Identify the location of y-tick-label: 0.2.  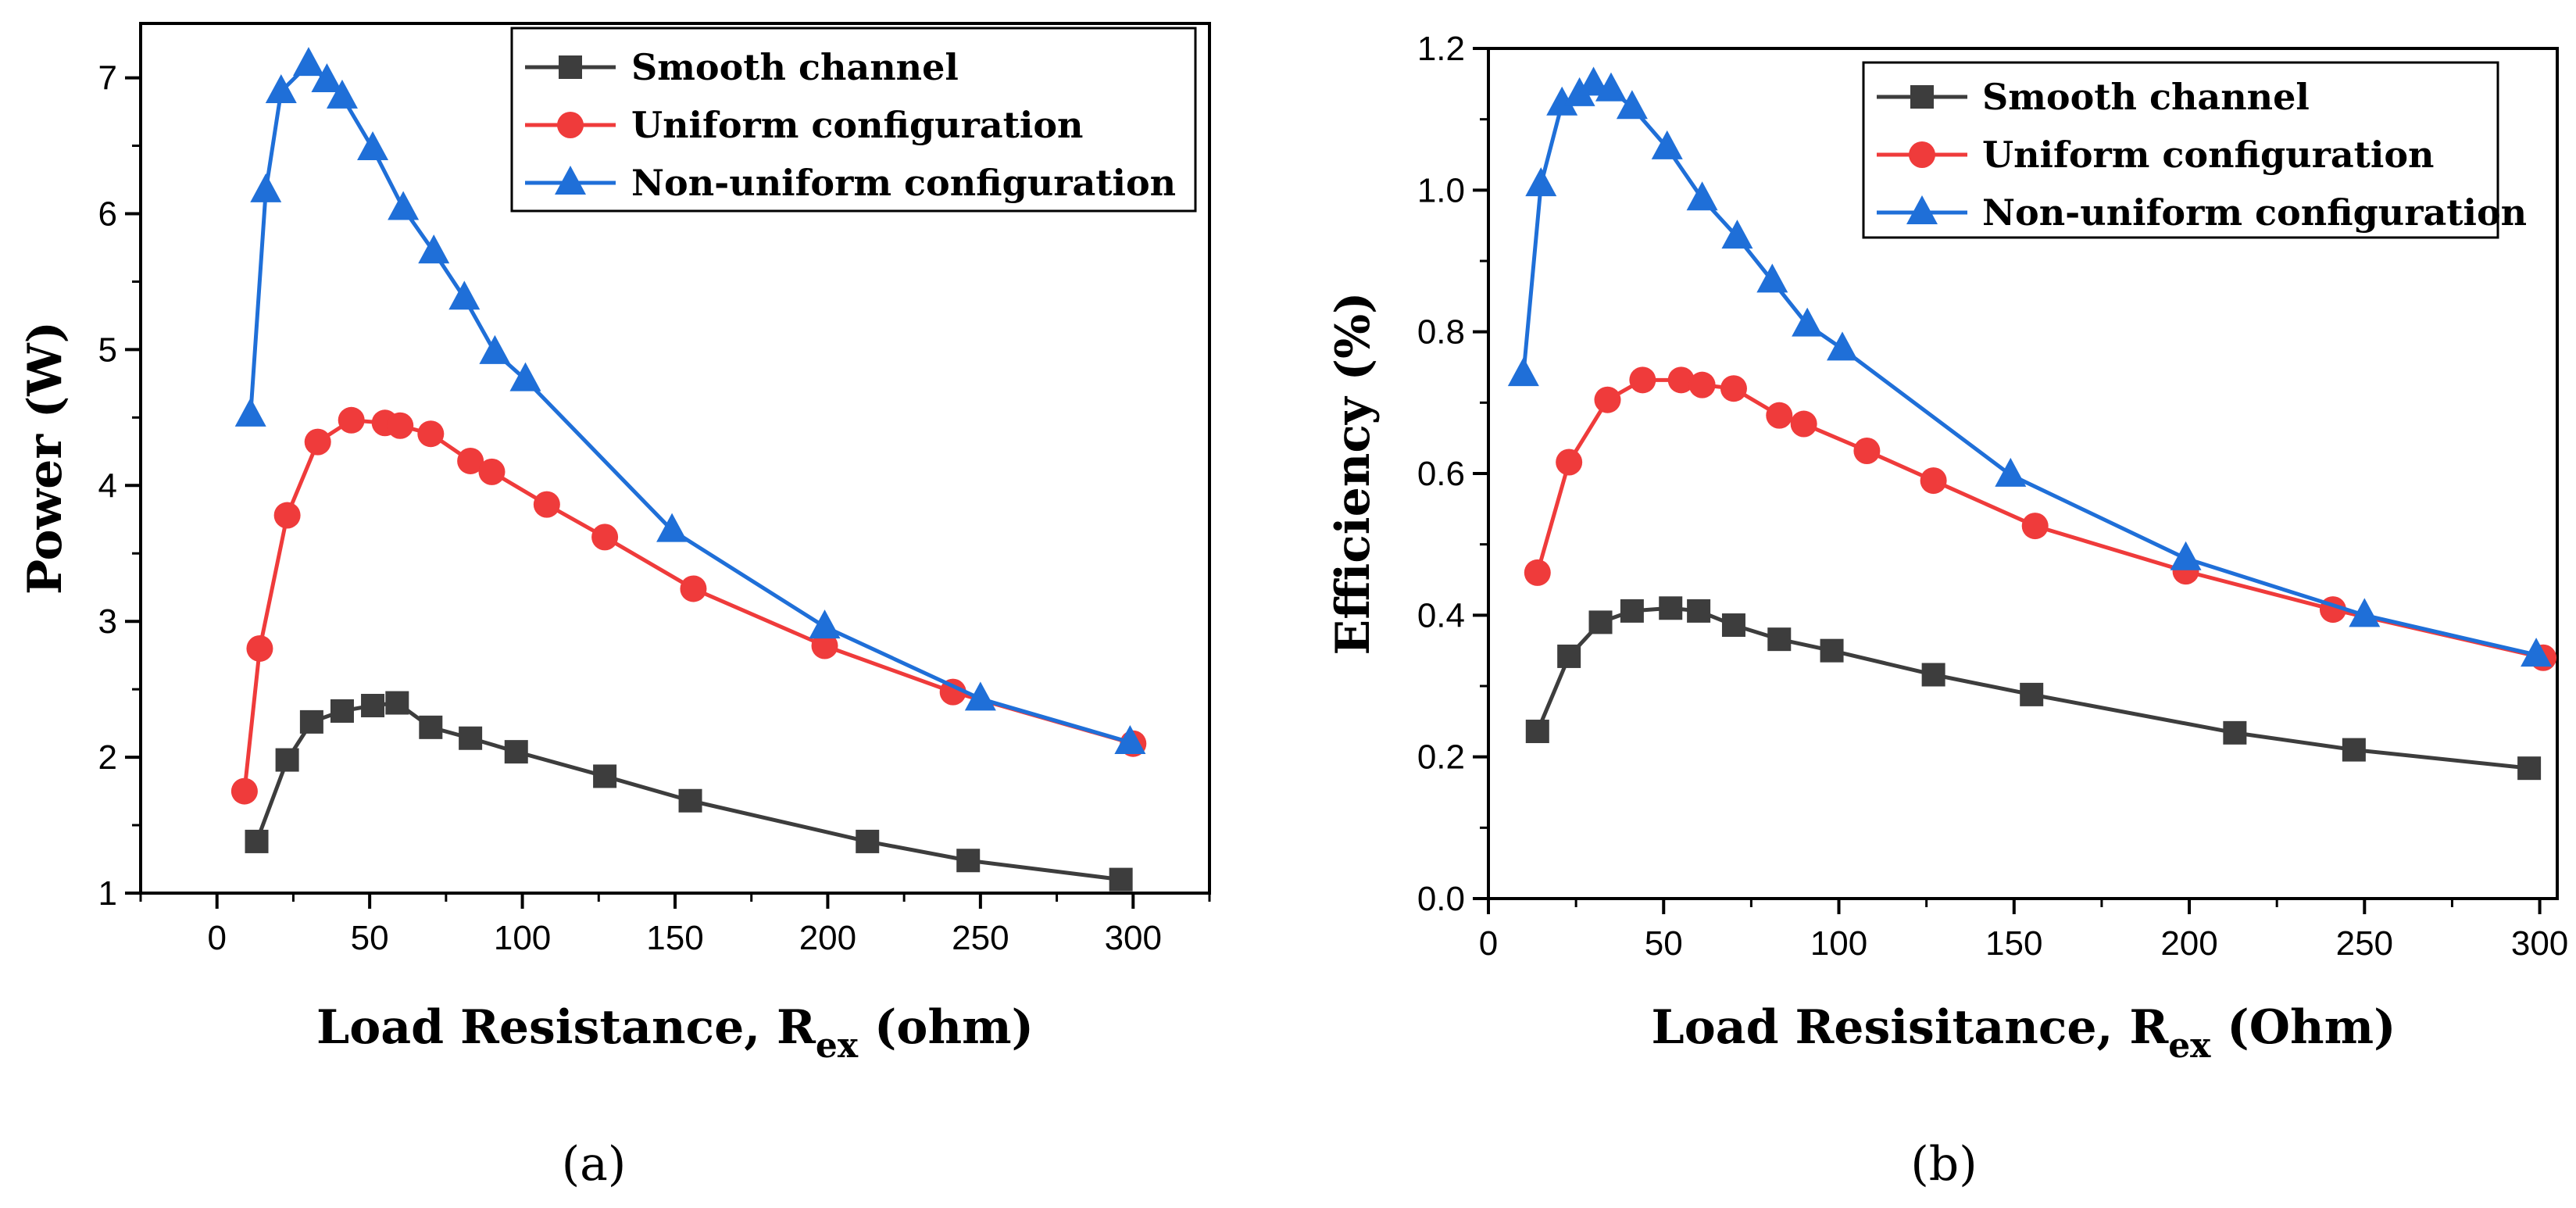
(1441, 757).